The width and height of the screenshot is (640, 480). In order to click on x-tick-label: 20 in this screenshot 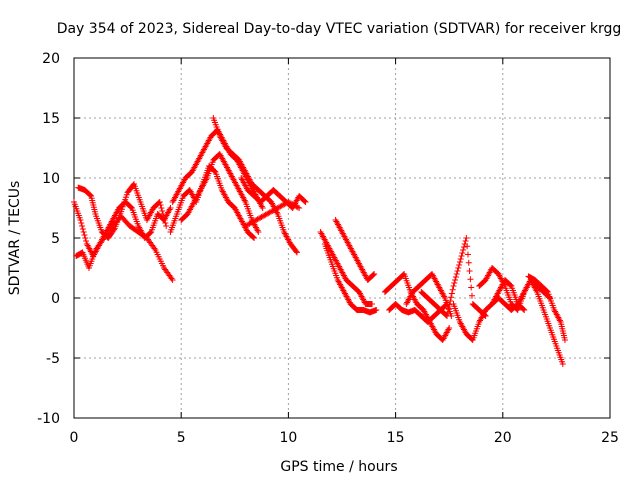, I will do `click(503, 438)`.